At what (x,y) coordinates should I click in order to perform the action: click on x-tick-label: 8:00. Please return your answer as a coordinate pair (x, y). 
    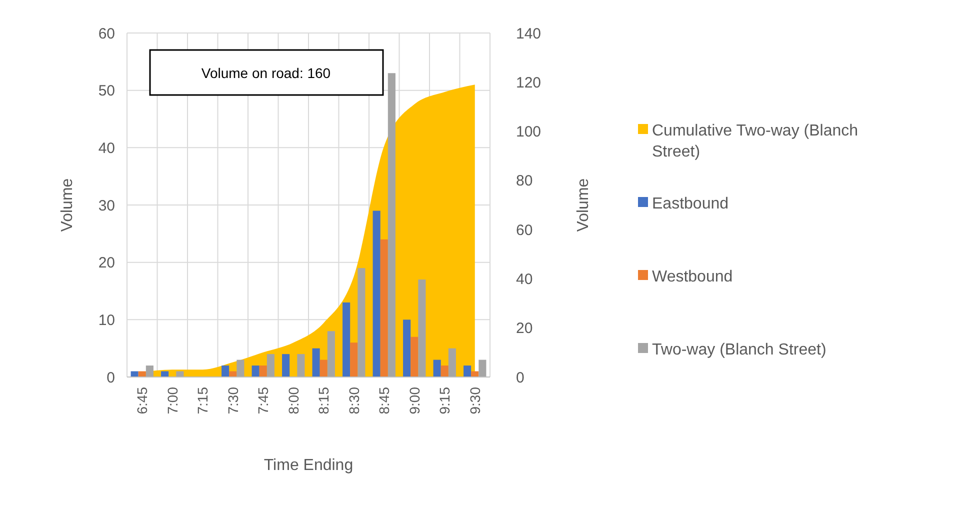
    Looking at the image, I should click on (293, 400).